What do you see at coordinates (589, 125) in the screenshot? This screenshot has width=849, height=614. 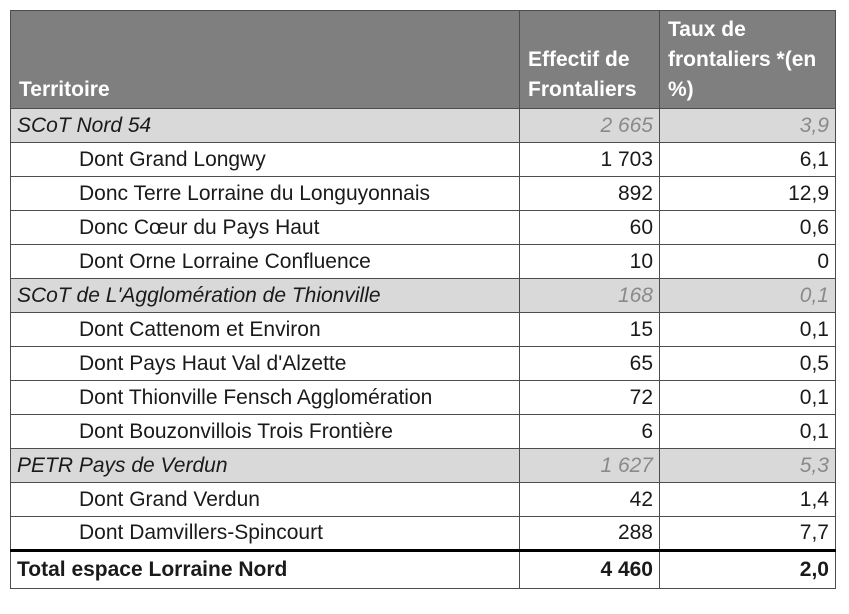 I see `group-effectif: 2 665` at bounding box center [589, 125].